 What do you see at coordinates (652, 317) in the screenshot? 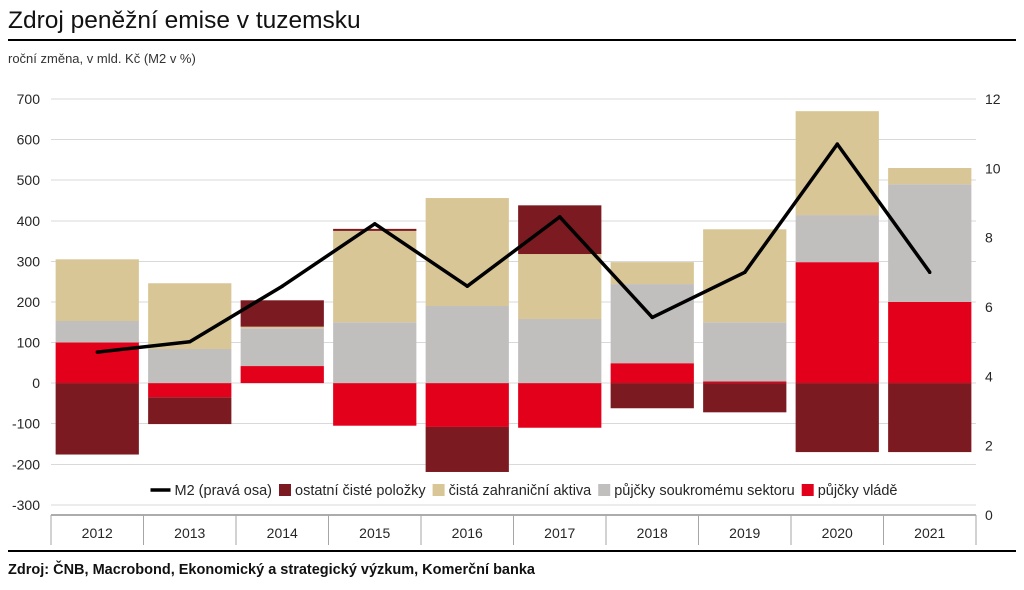
I see `line-point-2018` at bounding box center [652, 317].